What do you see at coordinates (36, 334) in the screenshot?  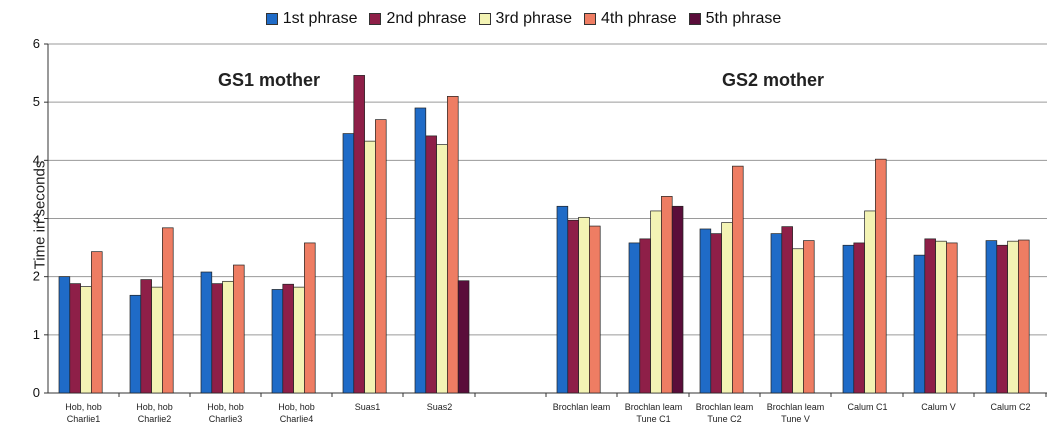 I see `y-tick-label: 1` at bounding box center [36, 334].